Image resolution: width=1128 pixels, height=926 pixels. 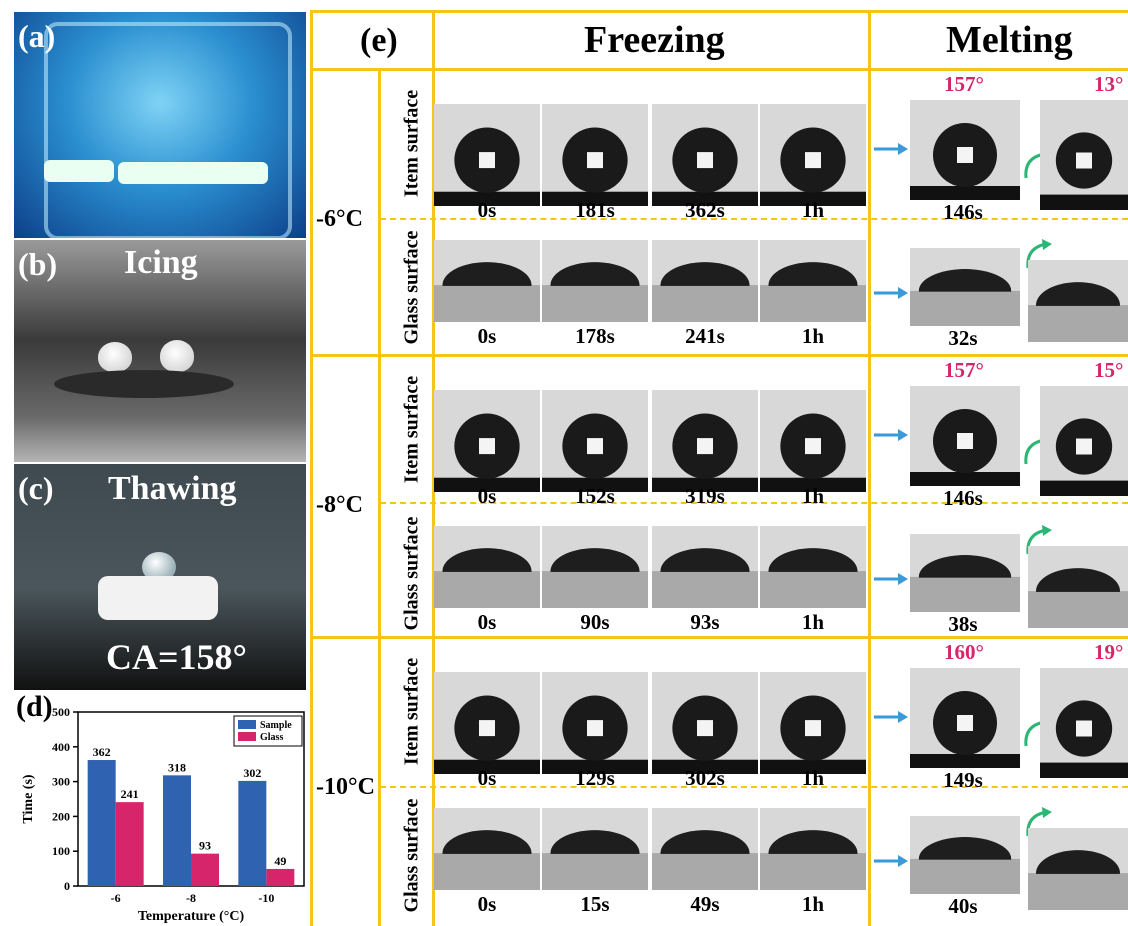 What do you see at coordinates (595, 622) in the screenshot?
I see `freezing-time-label: 90s` at bounding box center [595, 622].